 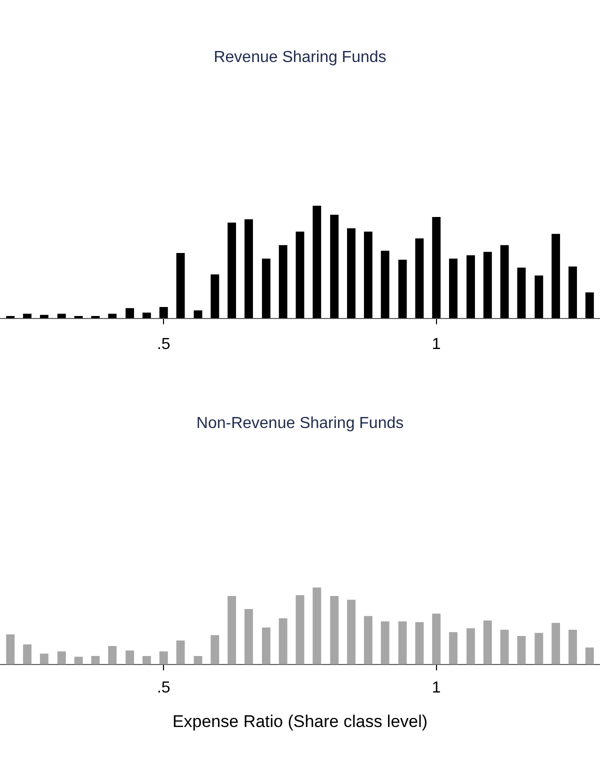 What do you see at coordinates (300, 721) in the screenshot?
I see `x-axis-title: Expense Ratio (Share class level)` at bounding box center [300, 721].